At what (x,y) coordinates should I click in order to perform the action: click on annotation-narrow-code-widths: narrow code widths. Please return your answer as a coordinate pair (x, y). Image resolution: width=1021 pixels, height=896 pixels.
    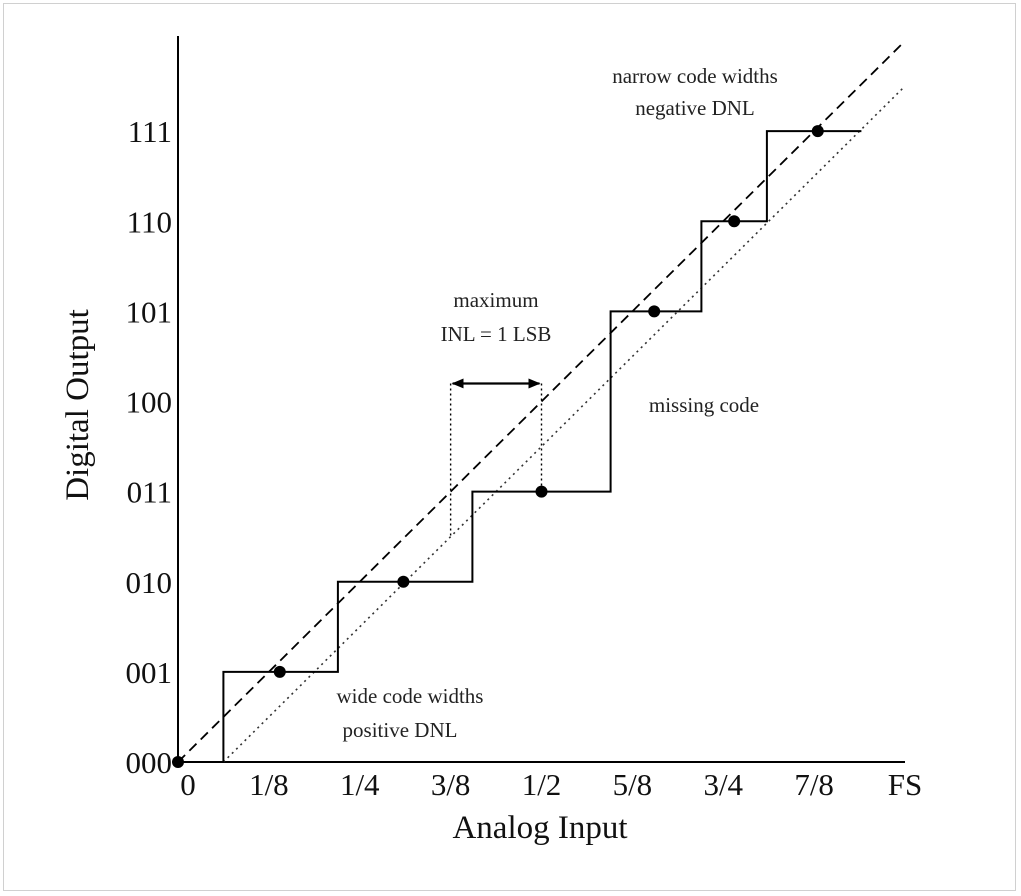
    Looking at the image, I should click on (695, 76).